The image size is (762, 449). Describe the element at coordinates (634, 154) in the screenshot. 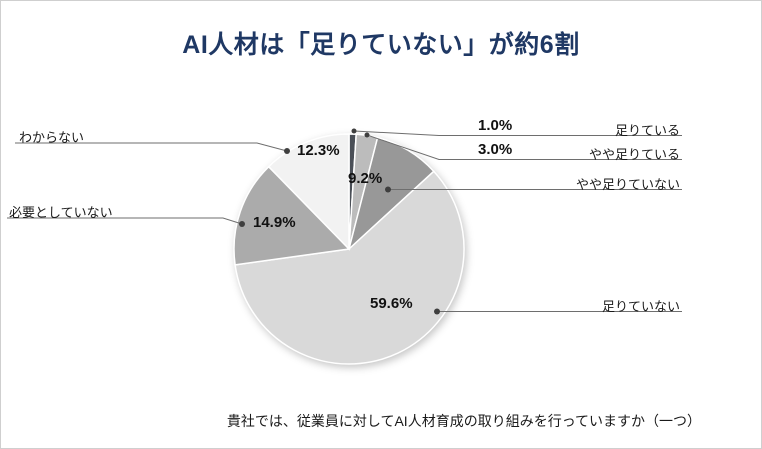

I see `label-yaya-tariteiru: やや足りている` at that location.